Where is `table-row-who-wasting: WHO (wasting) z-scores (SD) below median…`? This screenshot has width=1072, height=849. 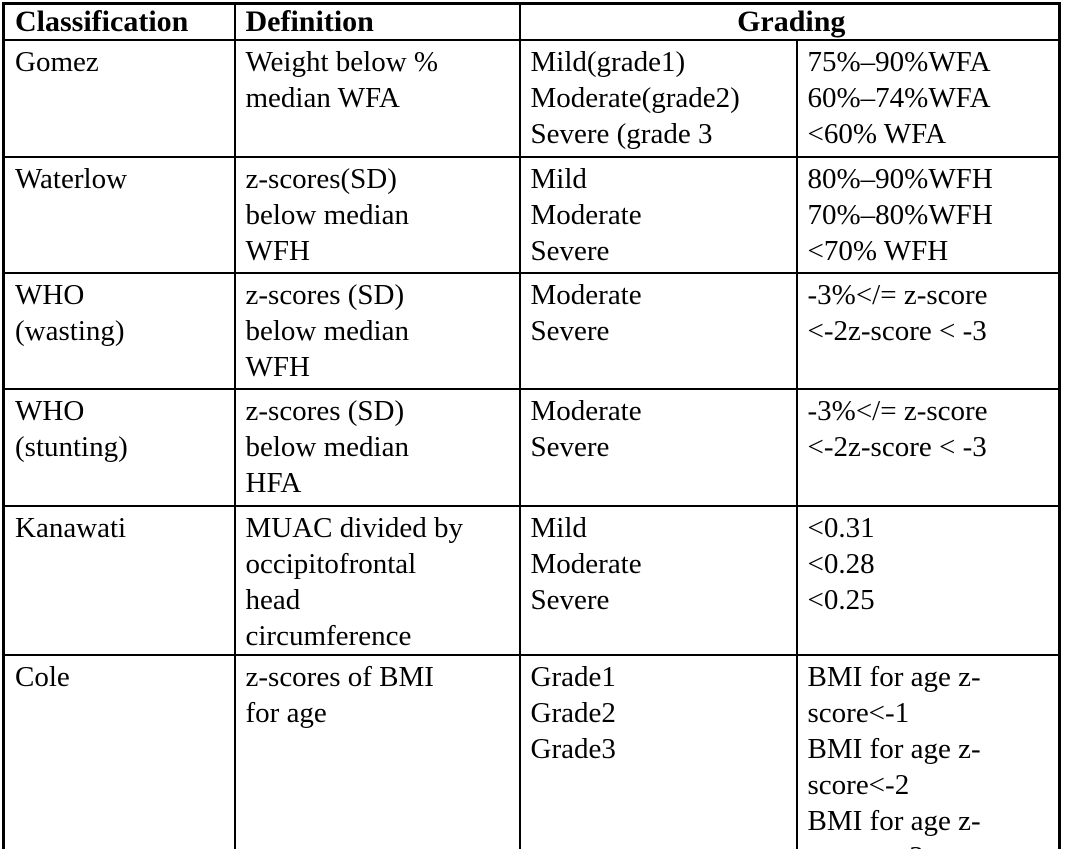
table-row-who-wasting: WHO (wasting) z-scores (SD) below median… is located at coordinates (531, 331).